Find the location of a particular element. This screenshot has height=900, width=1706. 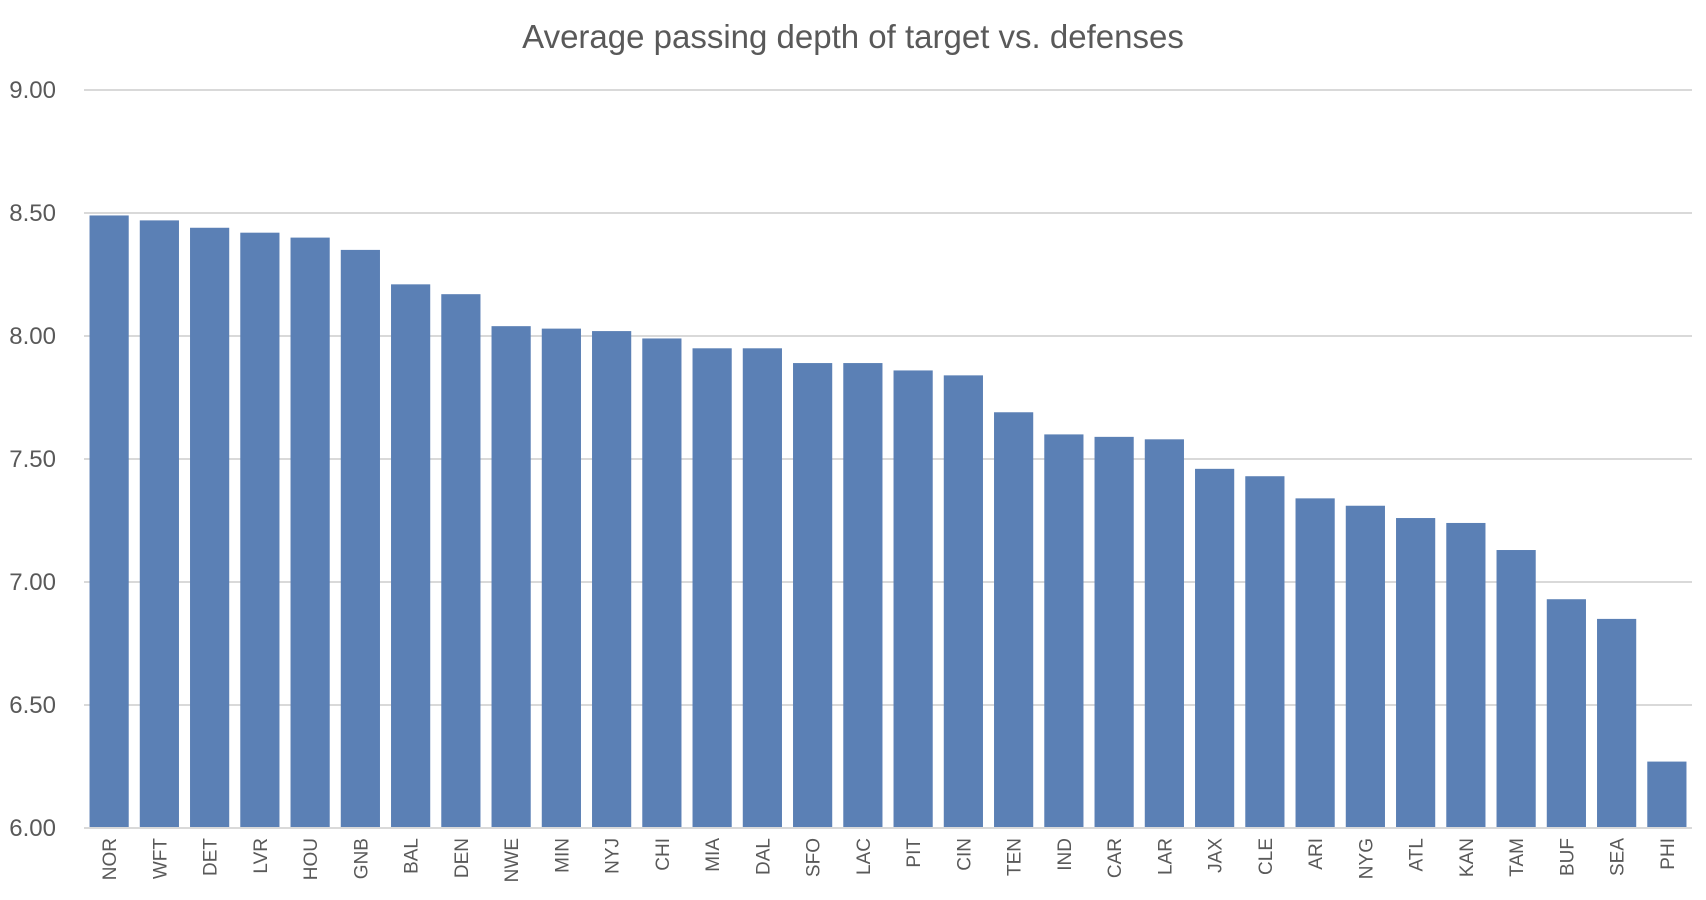

x-tick-label: DEN is located at coordinates (462, 858).